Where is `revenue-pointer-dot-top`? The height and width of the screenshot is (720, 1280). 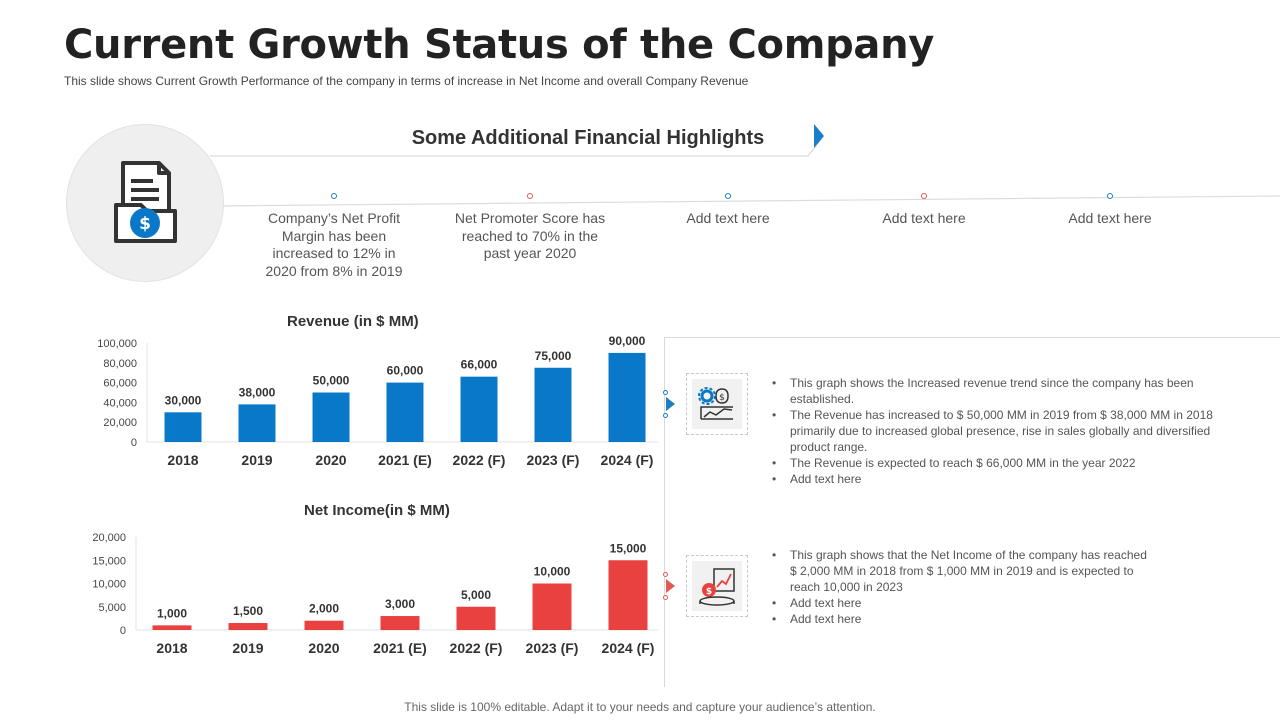
revenue-pointer-dot-top is located at coordinates (665, 392).